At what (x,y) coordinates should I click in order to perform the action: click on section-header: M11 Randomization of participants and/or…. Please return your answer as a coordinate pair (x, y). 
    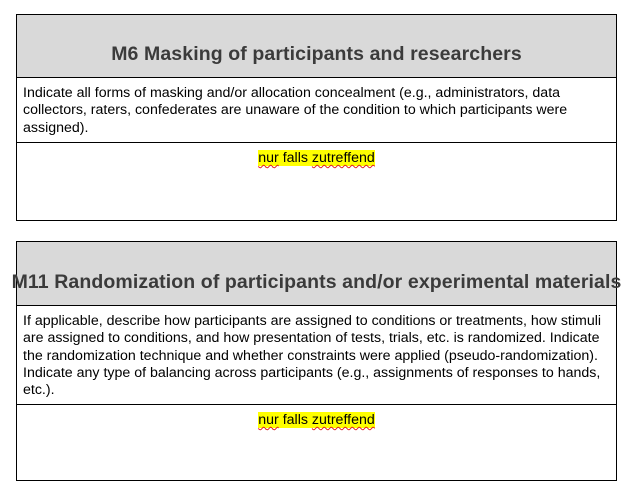
    Looking at the image, I should click on (316, 274).